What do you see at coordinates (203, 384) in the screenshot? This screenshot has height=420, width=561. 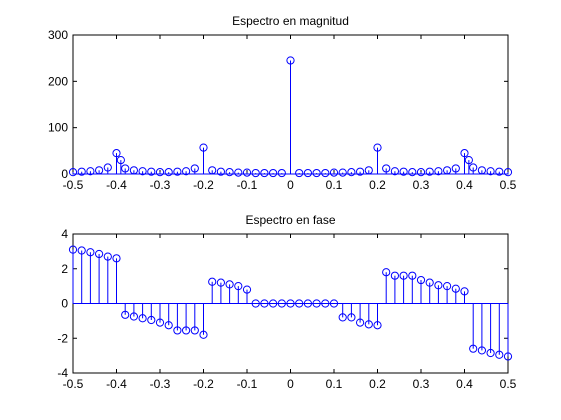 I see `phase-xtick-label: -0.2` at bounding box center [203, 384].